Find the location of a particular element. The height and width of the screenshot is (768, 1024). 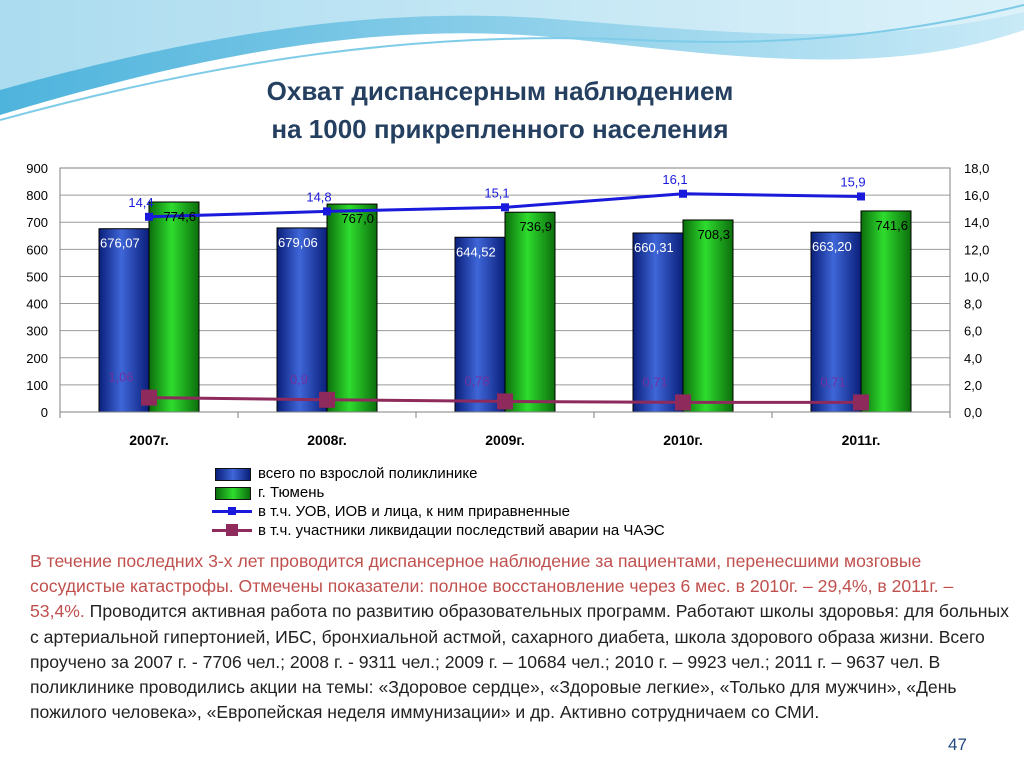

y-tick-right: 4,0 is located at coordinates (973, 358).